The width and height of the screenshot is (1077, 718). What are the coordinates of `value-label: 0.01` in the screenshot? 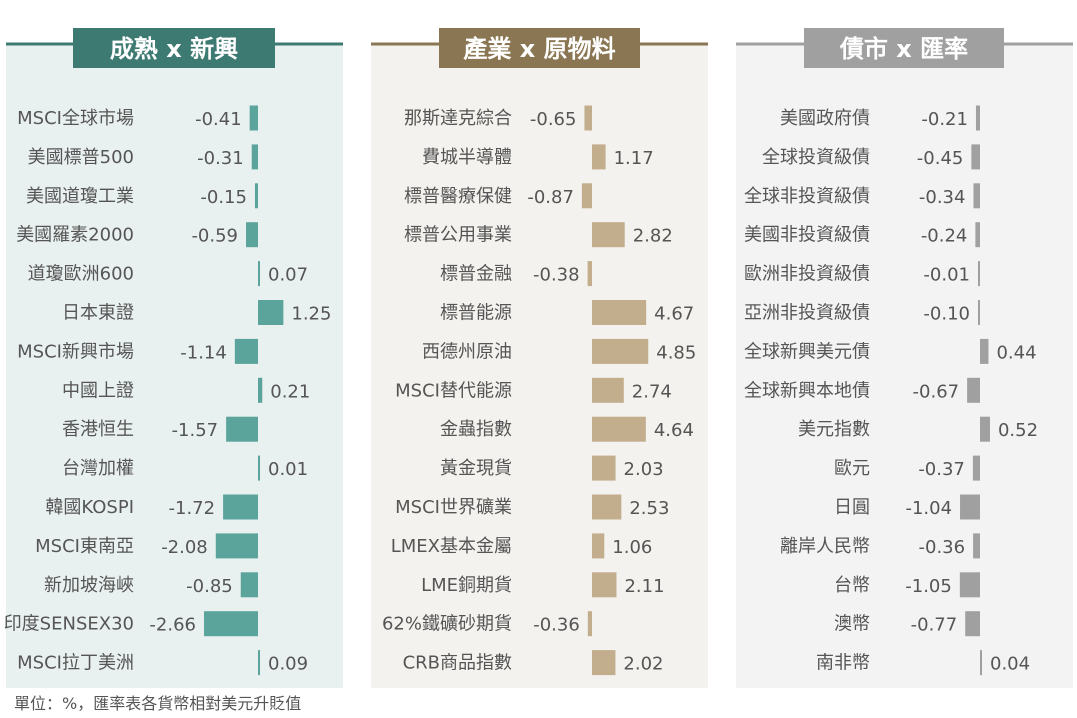 It's located at (288, 469).